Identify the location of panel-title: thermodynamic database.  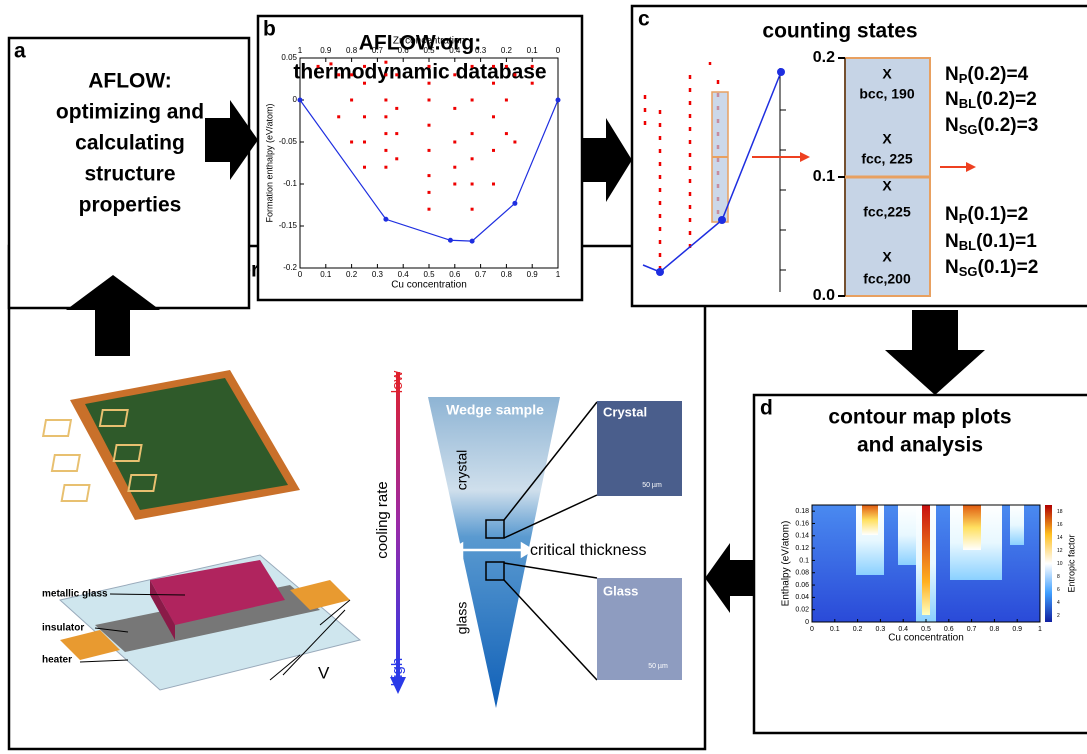
(419, 72).